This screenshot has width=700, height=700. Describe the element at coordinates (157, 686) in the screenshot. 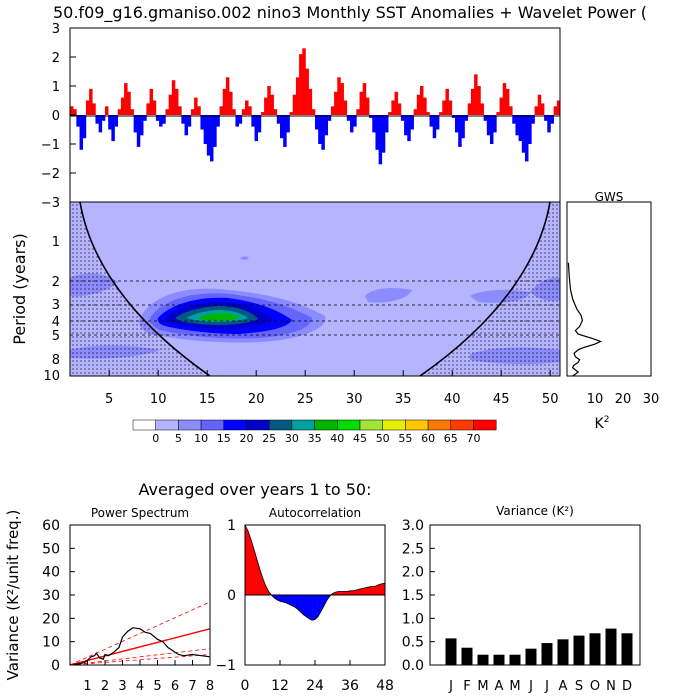

I see `power-spectrum-xtick-label: 5` at that location.